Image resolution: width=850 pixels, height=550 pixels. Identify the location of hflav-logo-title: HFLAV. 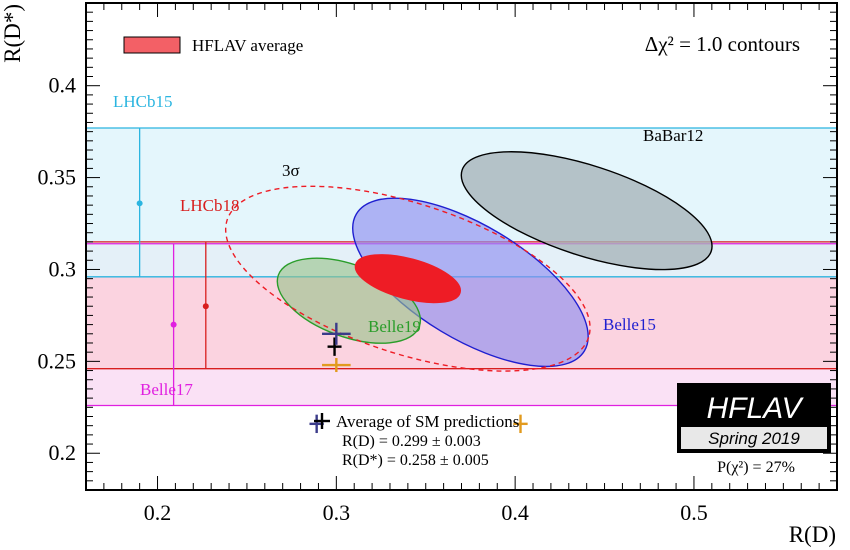
(755, 408).